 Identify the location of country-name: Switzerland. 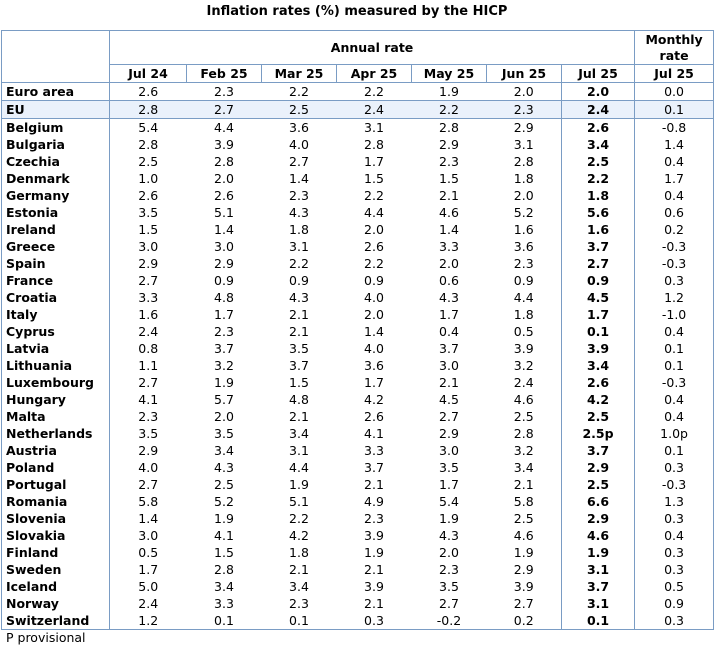
(55, 621).